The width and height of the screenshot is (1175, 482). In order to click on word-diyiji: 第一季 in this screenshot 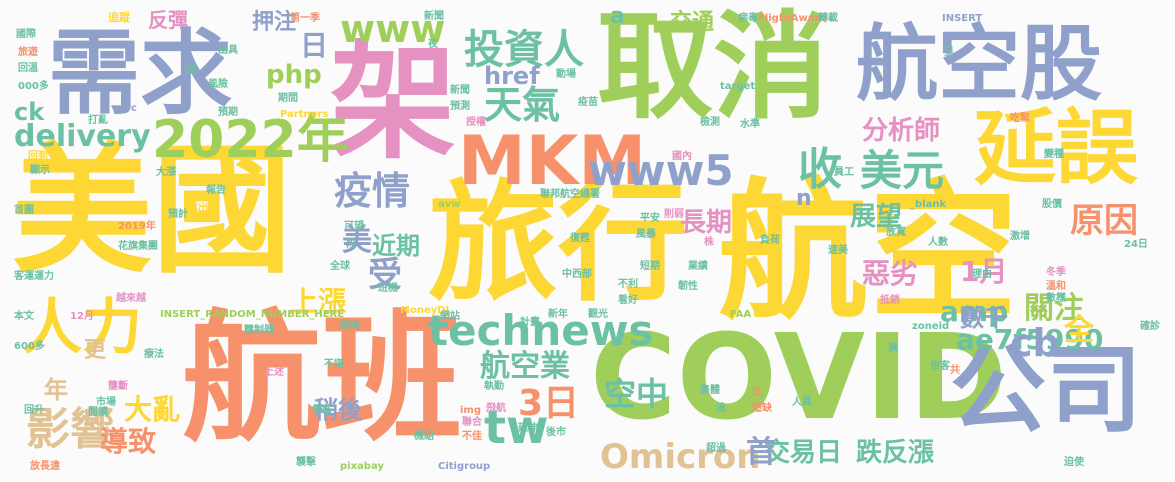, I will do `click(305, 18)`.